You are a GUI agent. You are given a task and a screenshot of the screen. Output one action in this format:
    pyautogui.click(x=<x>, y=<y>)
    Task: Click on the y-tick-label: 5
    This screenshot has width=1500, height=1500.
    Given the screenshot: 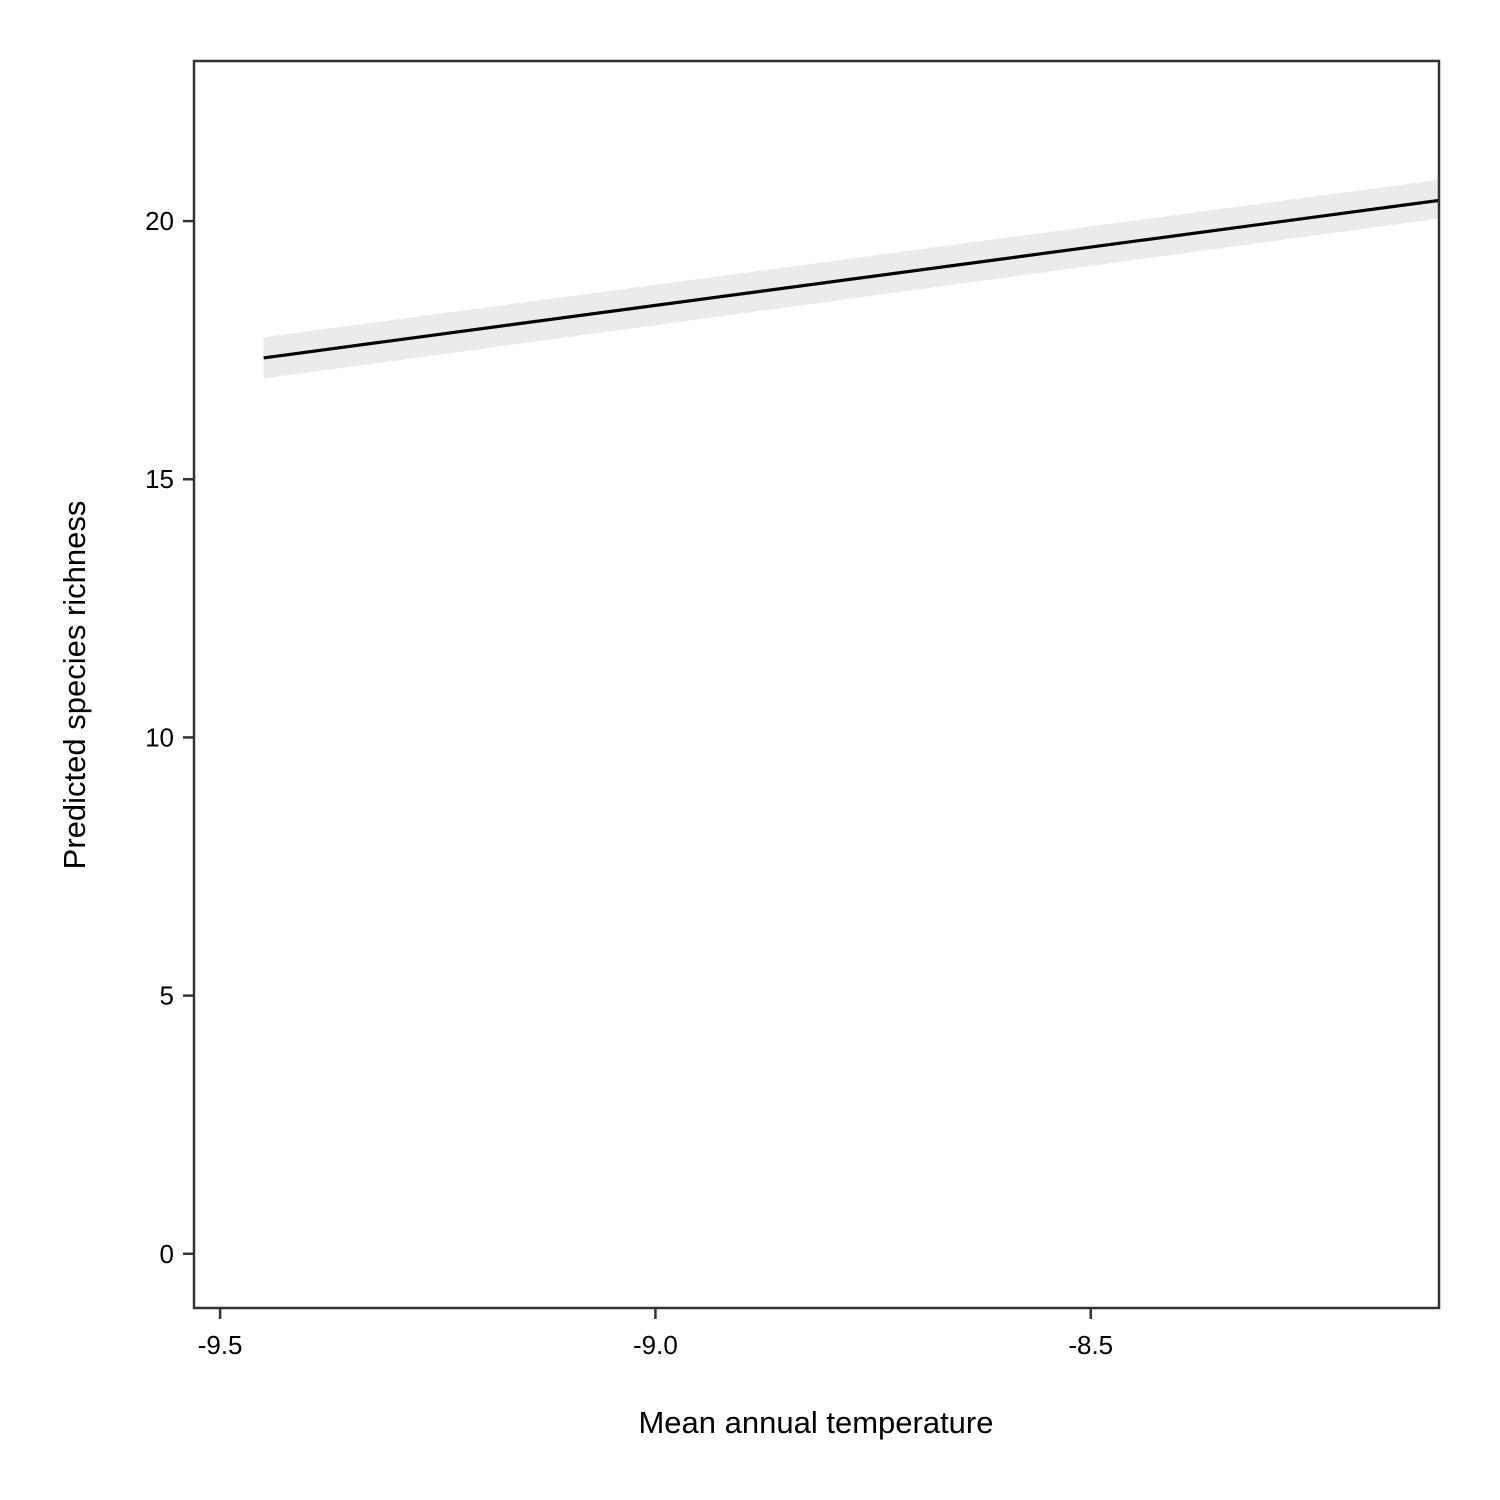 What is the action you would take?
    pyautogui.click(x=167, y=996)
    